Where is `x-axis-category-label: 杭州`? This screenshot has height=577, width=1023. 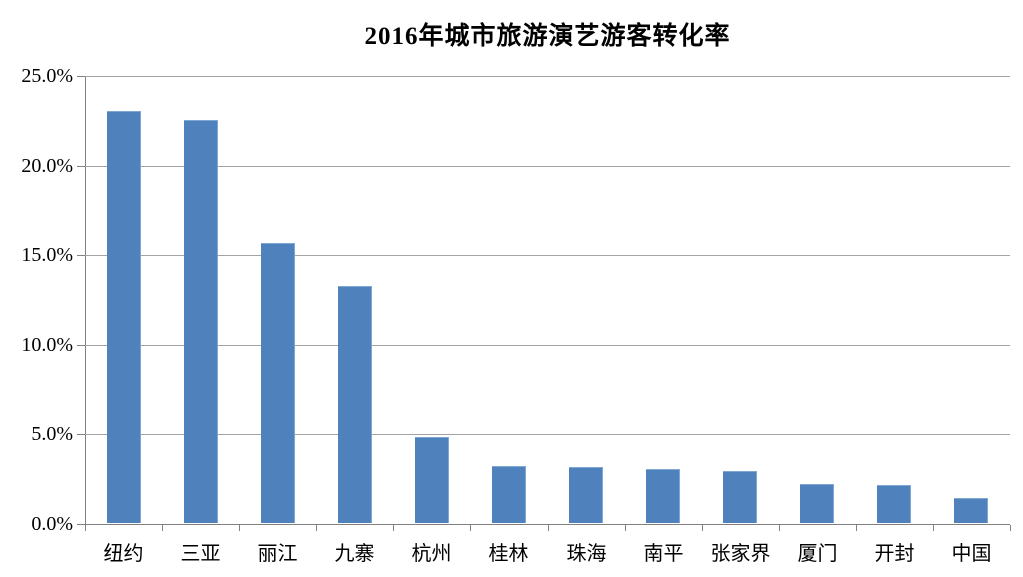
x-axis-category-label: 杭州 is located at coordinates (431, 554).